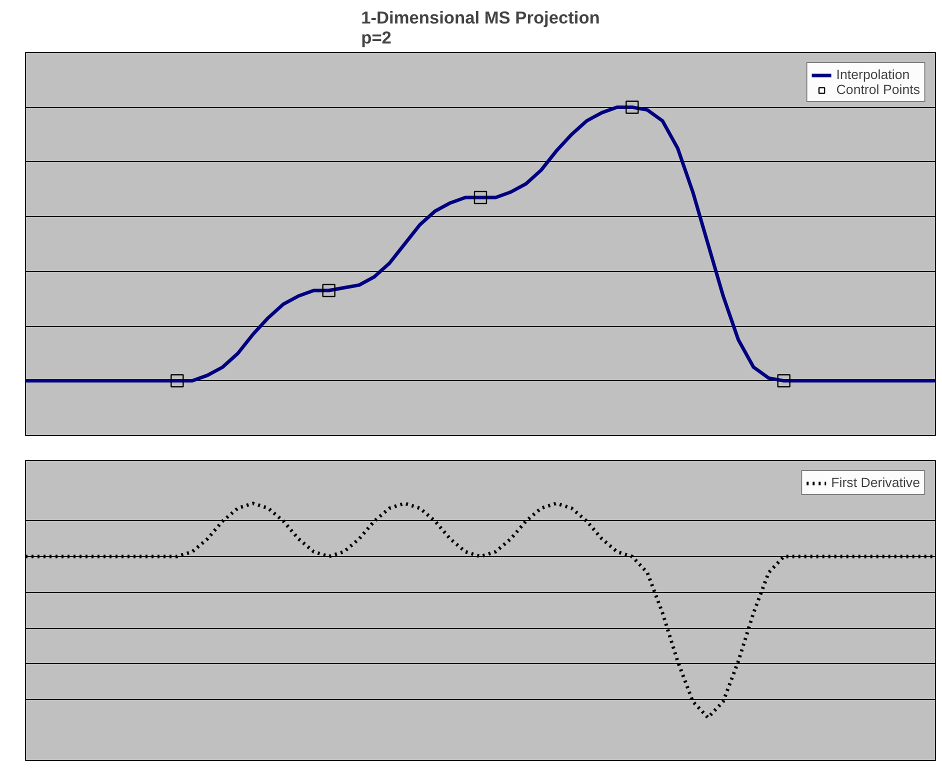  What do you see at coordinates (873, 74) in the screenshot?
I see `legend-label: Interpolation` at bounding box center [873, 74].